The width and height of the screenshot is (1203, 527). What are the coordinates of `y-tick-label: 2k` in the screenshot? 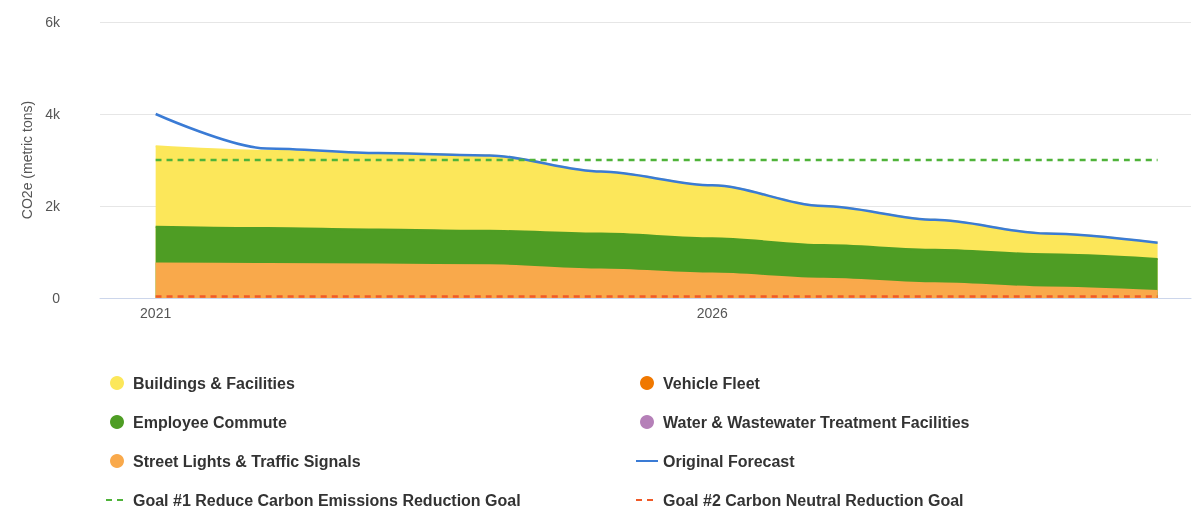 It's located at (53, 206).